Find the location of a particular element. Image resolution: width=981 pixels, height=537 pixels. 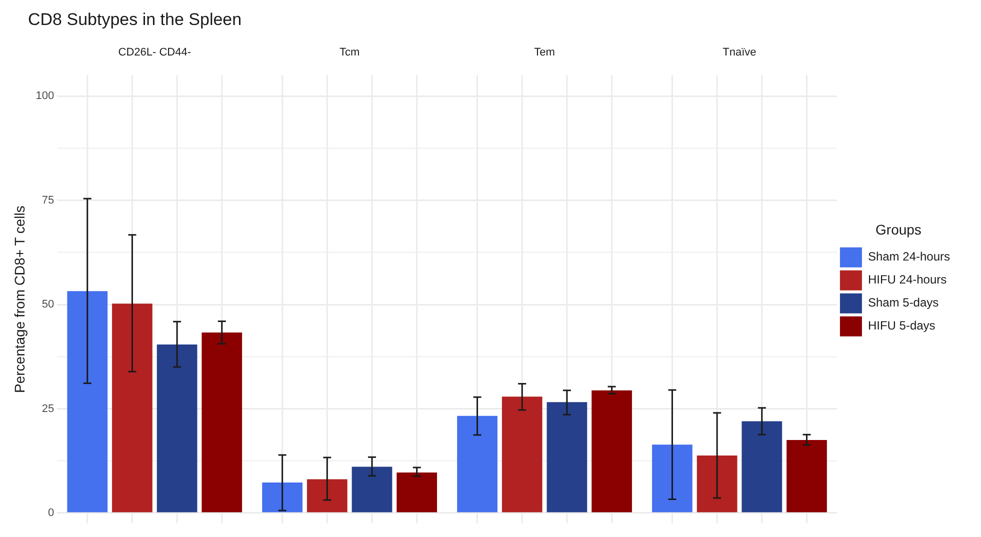

x-tick-label: Tnaïve is located at coordinates (739, 52).